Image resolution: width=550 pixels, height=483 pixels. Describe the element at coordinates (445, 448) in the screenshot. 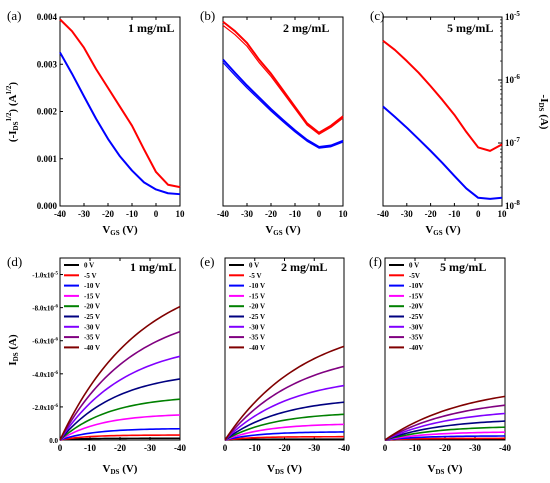

I see `panel-f-xtick-label: -20` at that location.